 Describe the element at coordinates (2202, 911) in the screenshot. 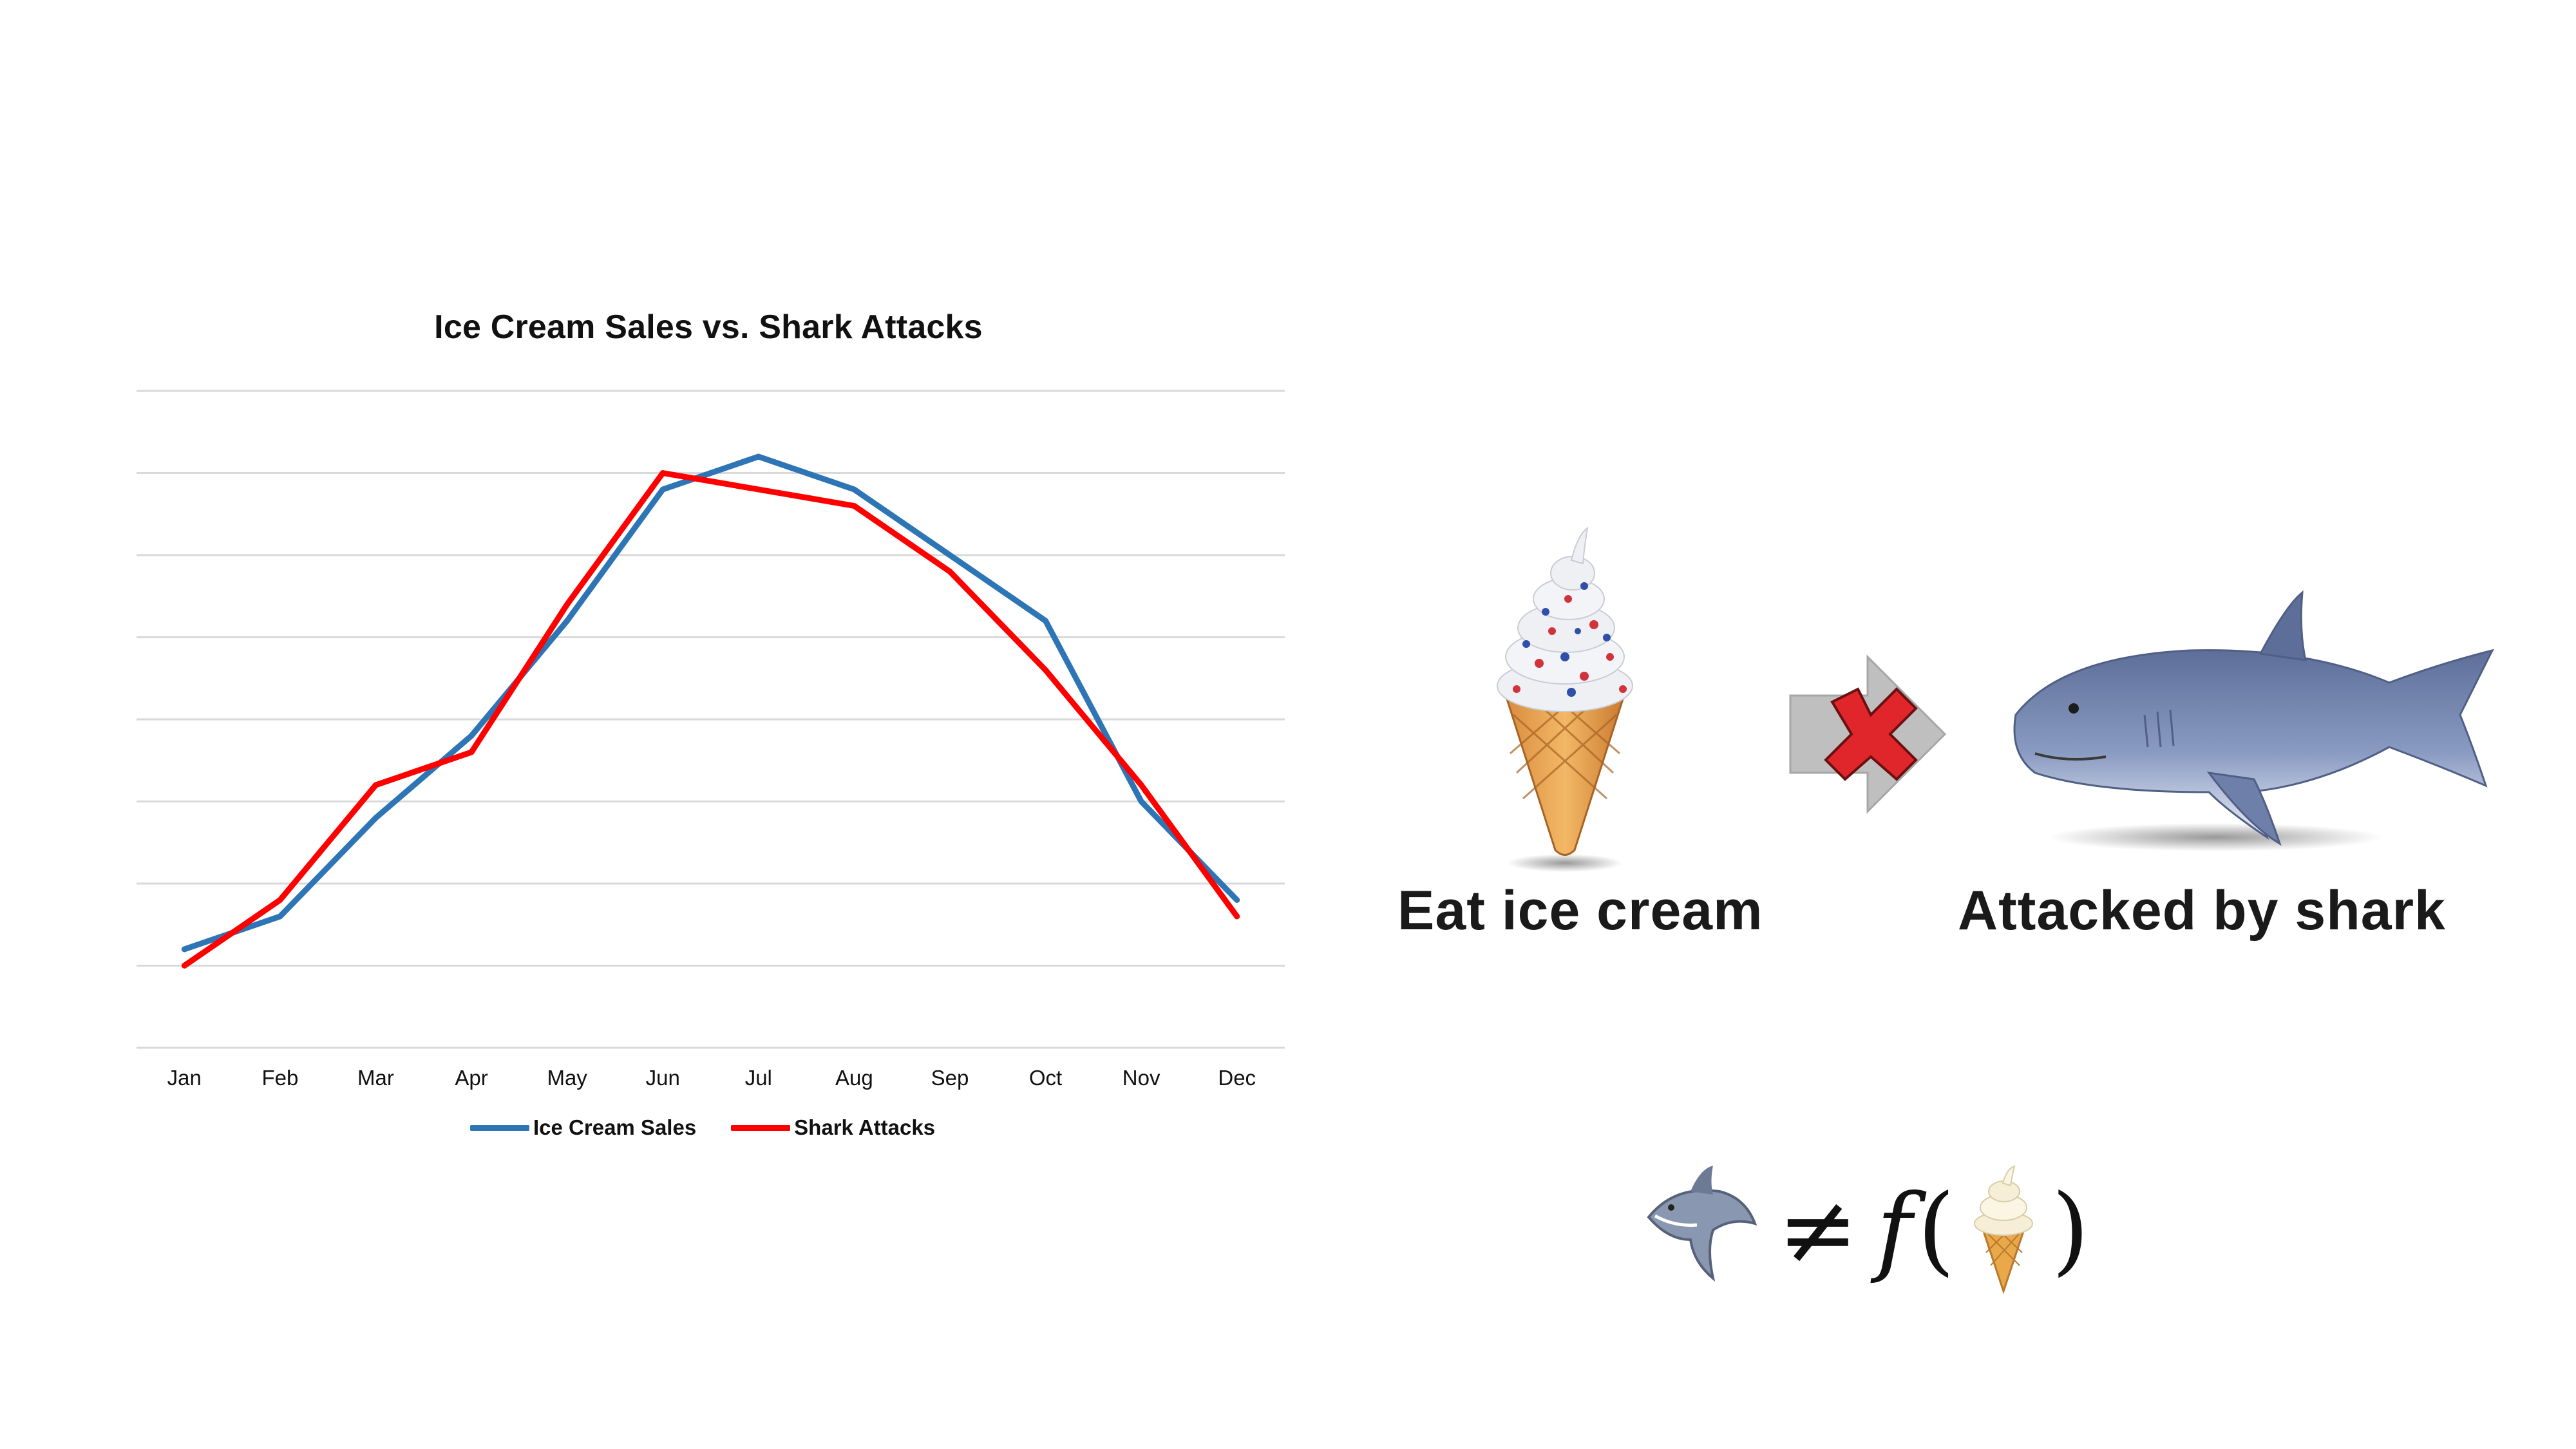

I see `effect-caption: Attacked by shark` at that location.